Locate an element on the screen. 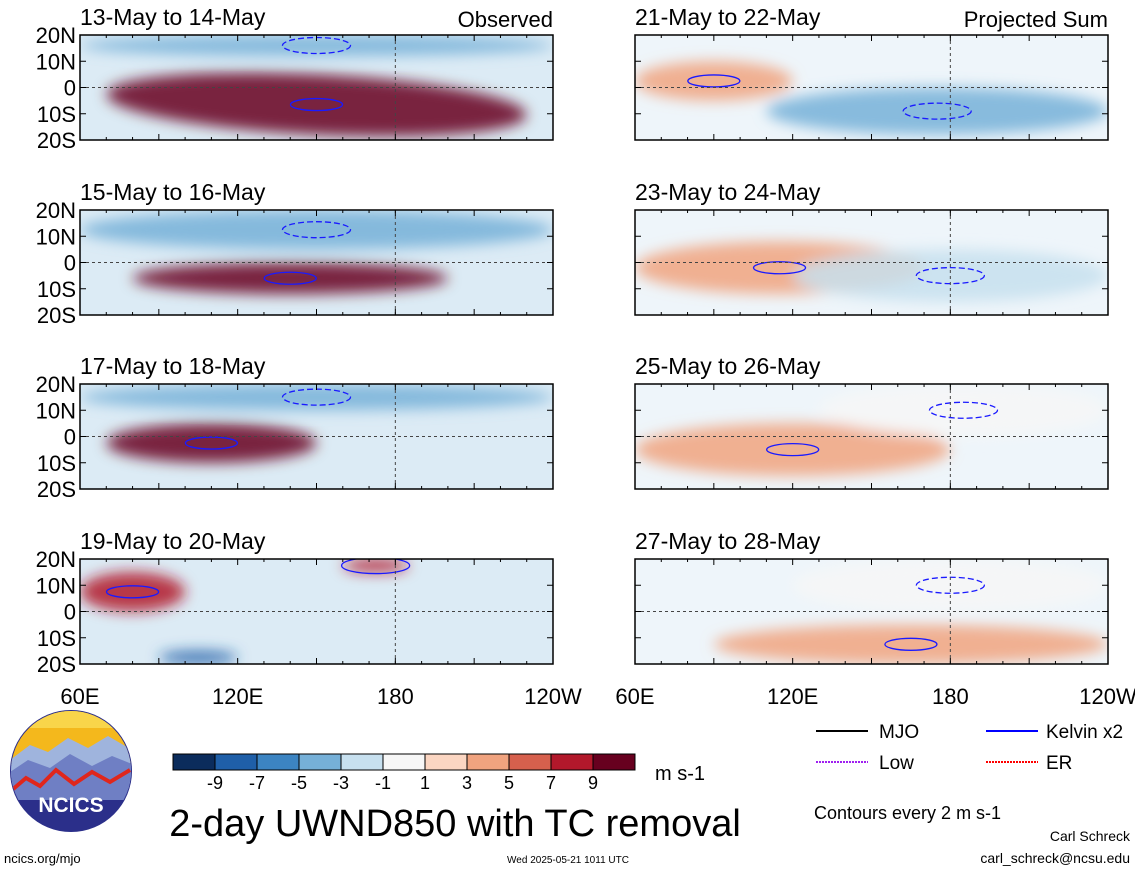 The image size is (1135, 872). colorbar-tick-label: -9 is located at coordinates (215, 783).